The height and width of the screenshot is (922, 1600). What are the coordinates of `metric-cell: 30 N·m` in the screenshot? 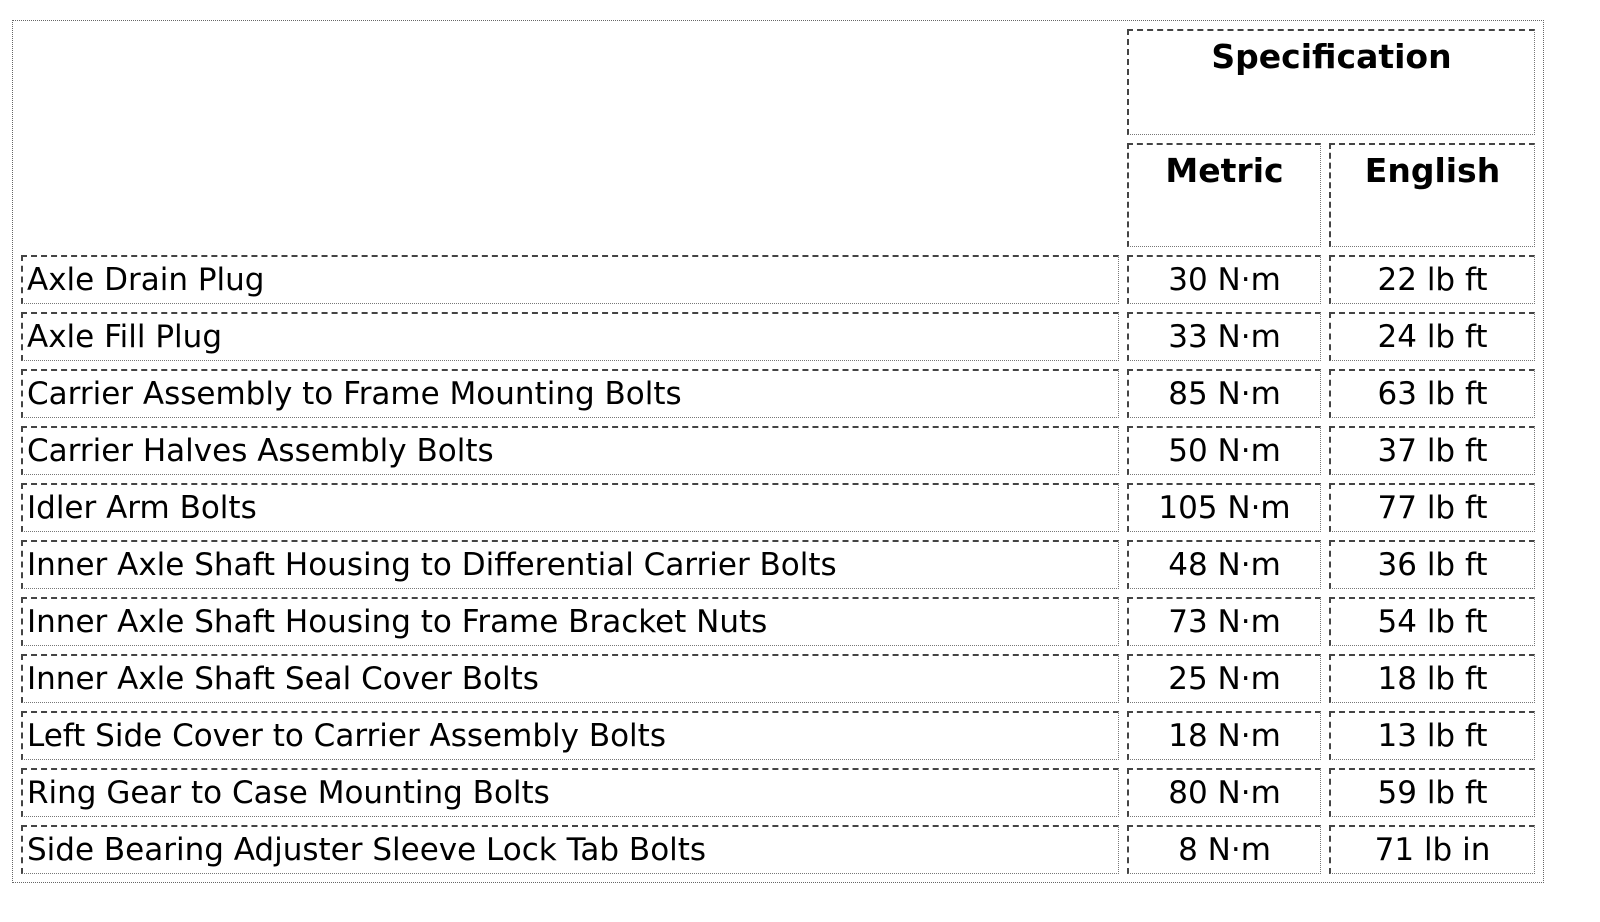 It's located at (1224, 279).